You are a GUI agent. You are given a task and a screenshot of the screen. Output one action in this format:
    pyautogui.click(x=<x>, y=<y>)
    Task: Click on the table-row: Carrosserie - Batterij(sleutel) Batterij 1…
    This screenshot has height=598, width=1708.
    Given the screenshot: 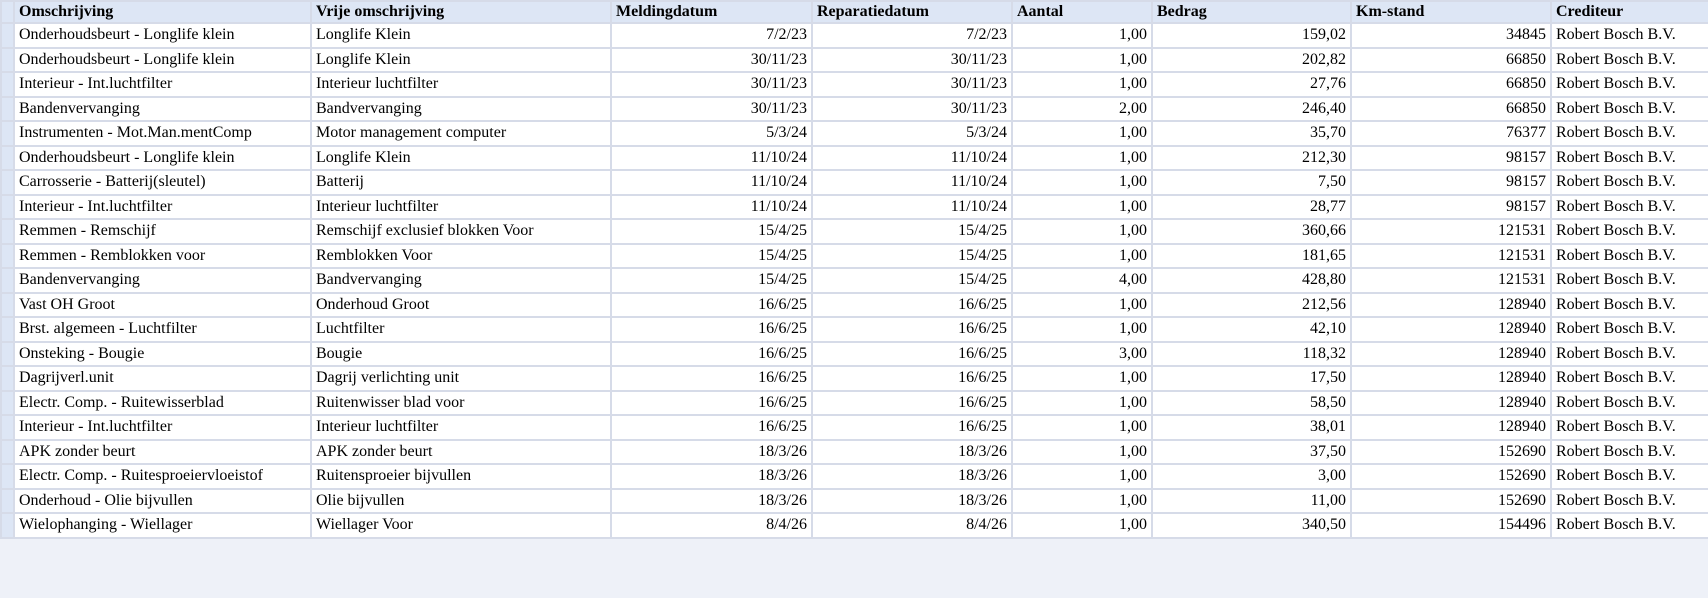 What is the action you would take?
    pyautogui.click(x=854, y=182)
    